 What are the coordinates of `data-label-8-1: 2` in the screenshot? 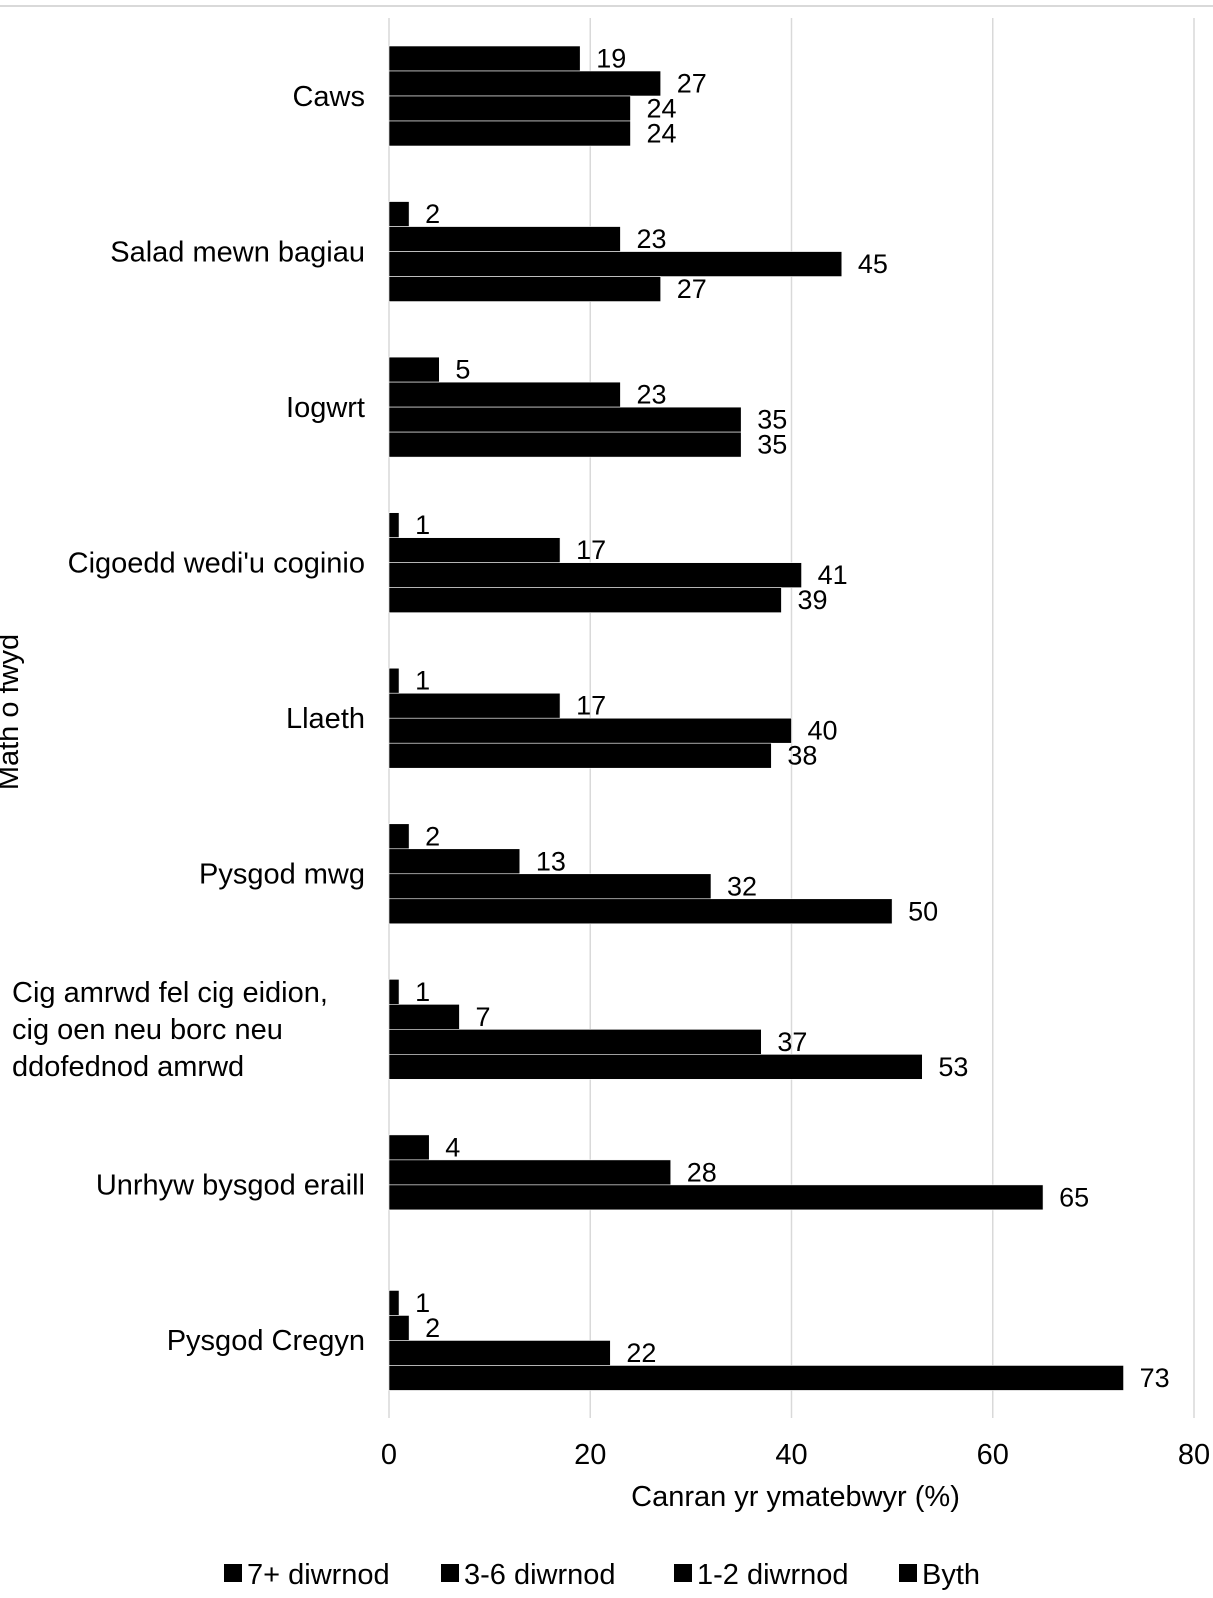 It's located at (432, 1328).